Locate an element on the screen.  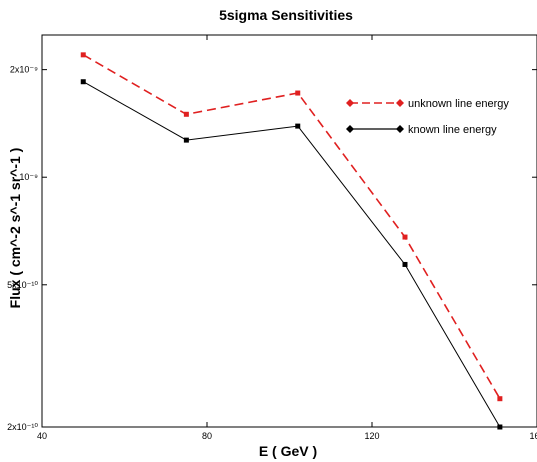
y-tick-label: 5x10⁻¹⁰ is located at coordinates (22, 285).